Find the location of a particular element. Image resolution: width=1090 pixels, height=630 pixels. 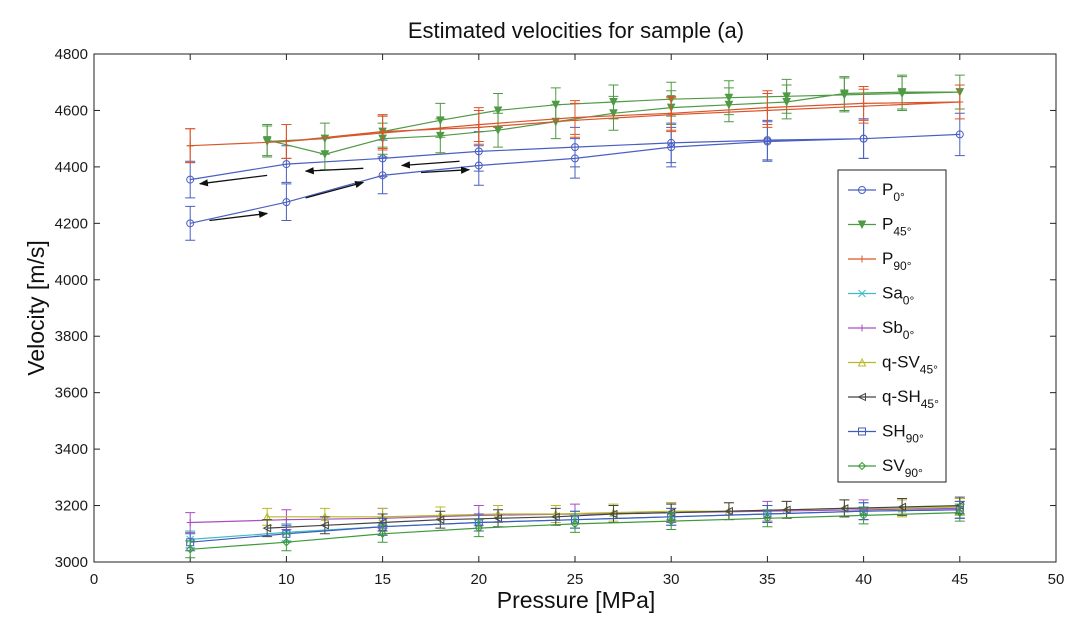

x-tick-label: 30 is located at coordinates (671, 579).